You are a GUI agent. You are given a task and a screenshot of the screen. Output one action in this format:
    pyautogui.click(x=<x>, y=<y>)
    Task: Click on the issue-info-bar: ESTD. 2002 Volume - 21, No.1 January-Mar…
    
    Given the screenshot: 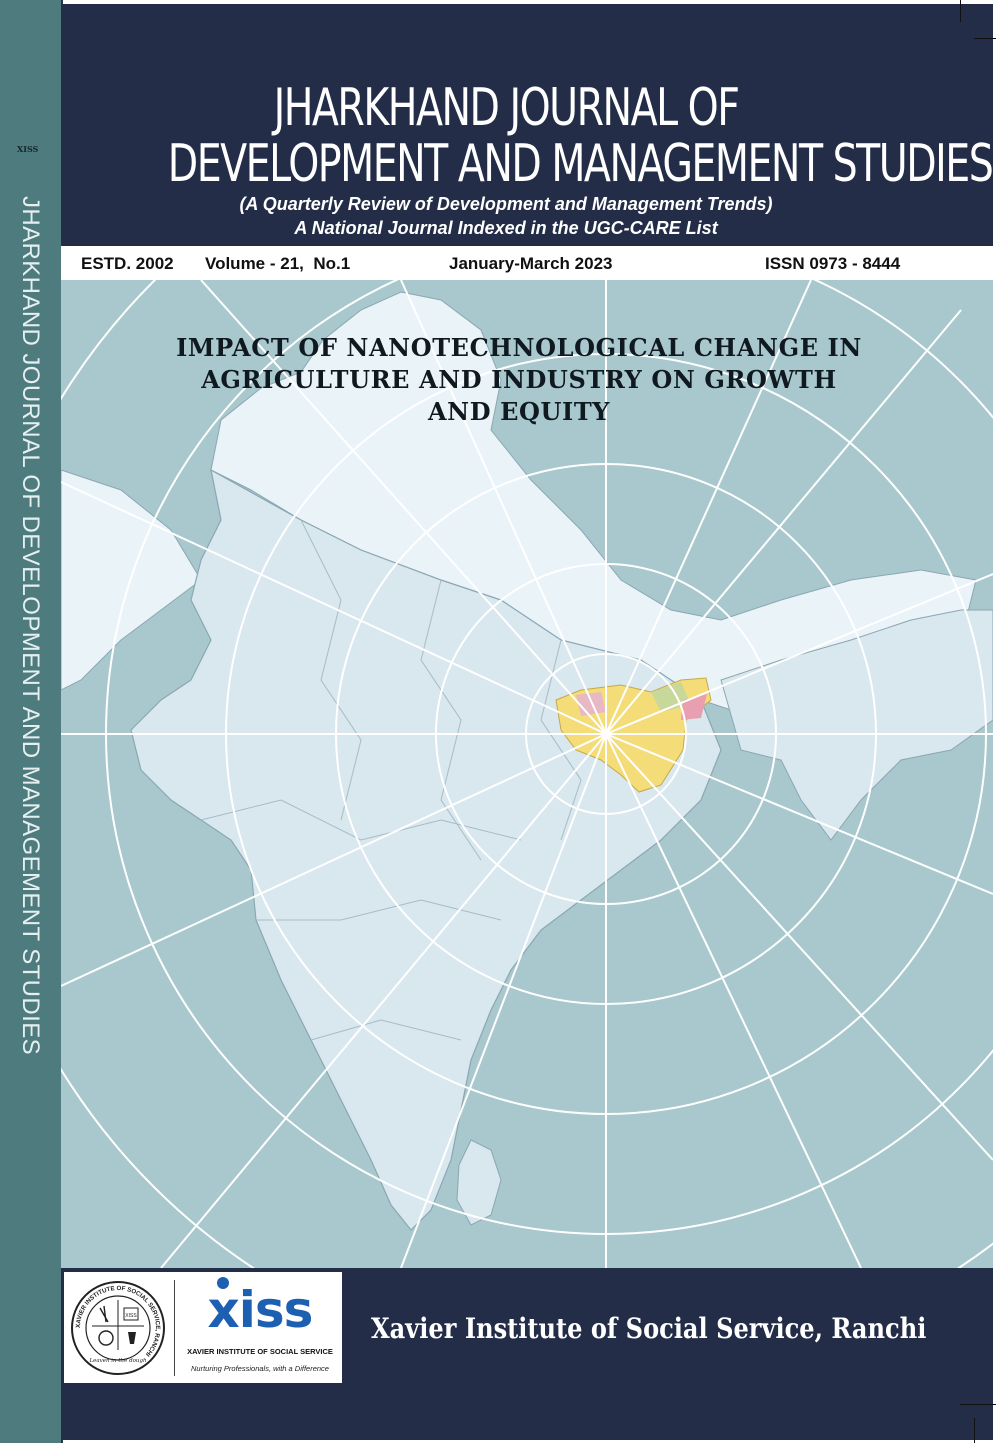 What is the action you would take?
    pyautogui.click(x=527, y=263)
    